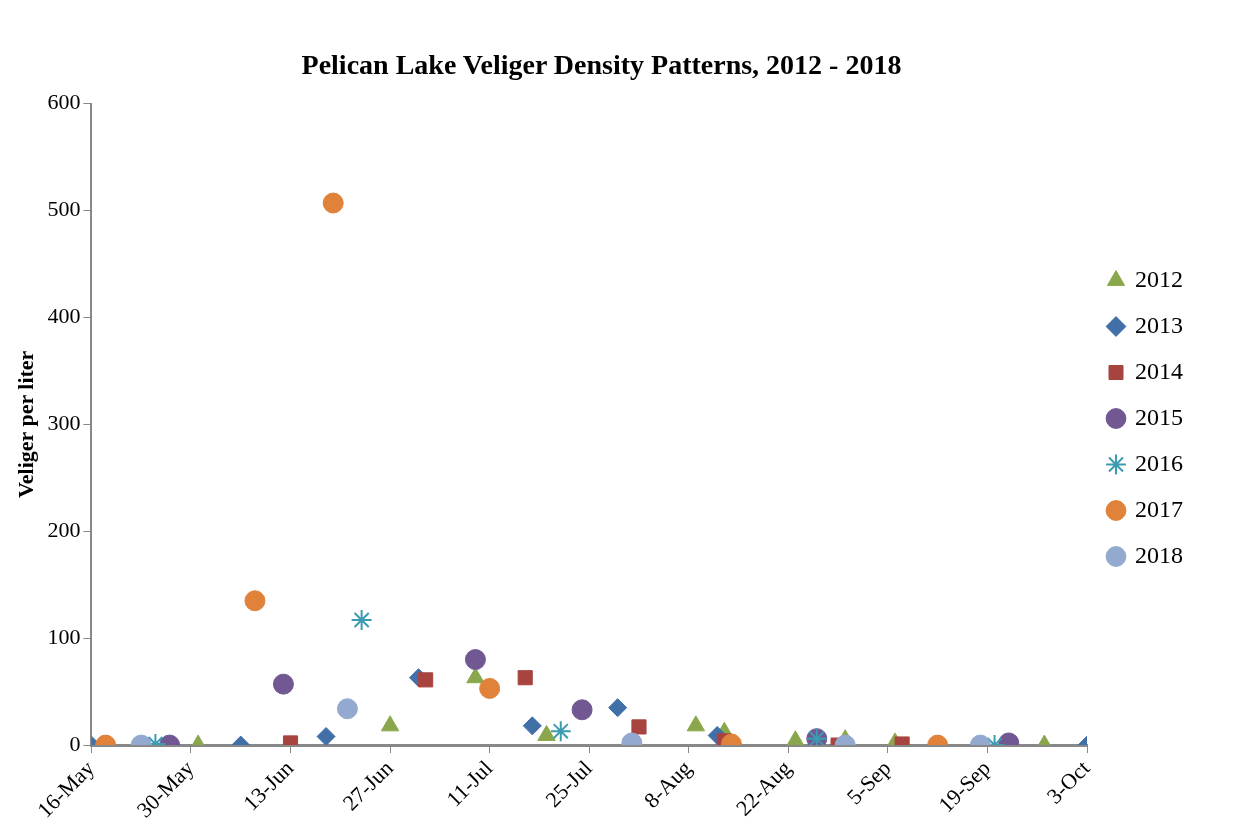  What do you see at coordinates (64, 316) in the screenshot?
I see `y-tick-label: 400` at bounding box center [64, 316].